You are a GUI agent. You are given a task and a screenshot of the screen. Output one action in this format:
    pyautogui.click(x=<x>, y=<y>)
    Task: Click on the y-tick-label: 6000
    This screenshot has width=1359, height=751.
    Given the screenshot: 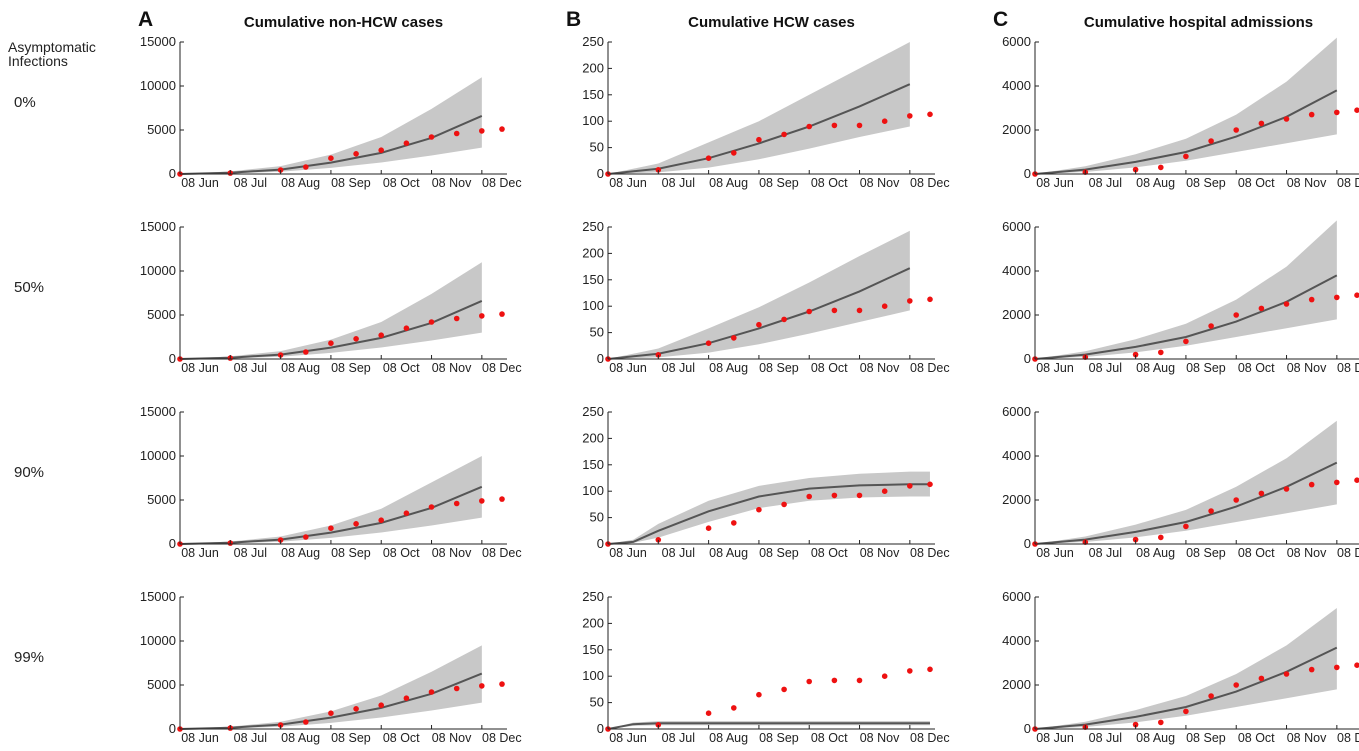 What is the action you would take?
    pyautogui.click(x=1016, y=41)
    